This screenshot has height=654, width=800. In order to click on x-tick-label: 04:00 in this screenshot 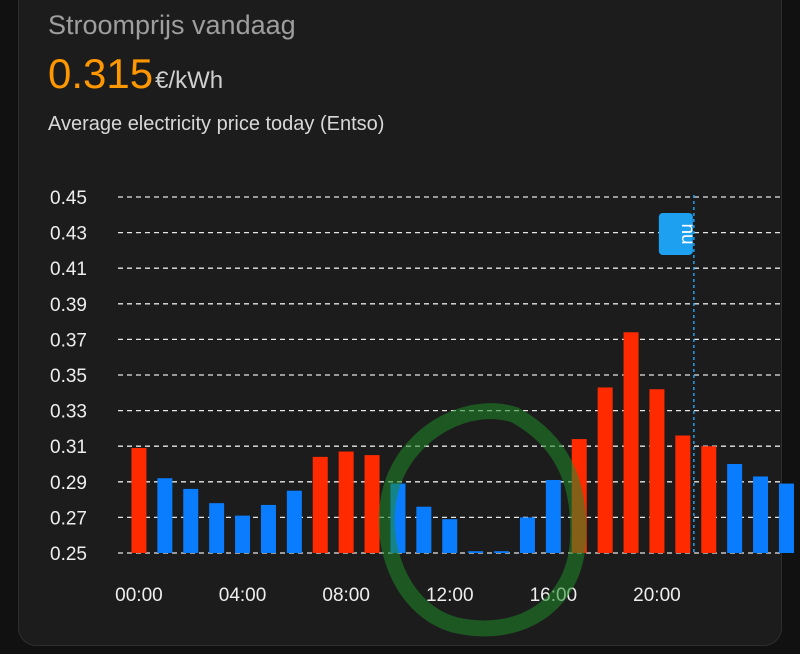, I will do `click(243, 595)`.